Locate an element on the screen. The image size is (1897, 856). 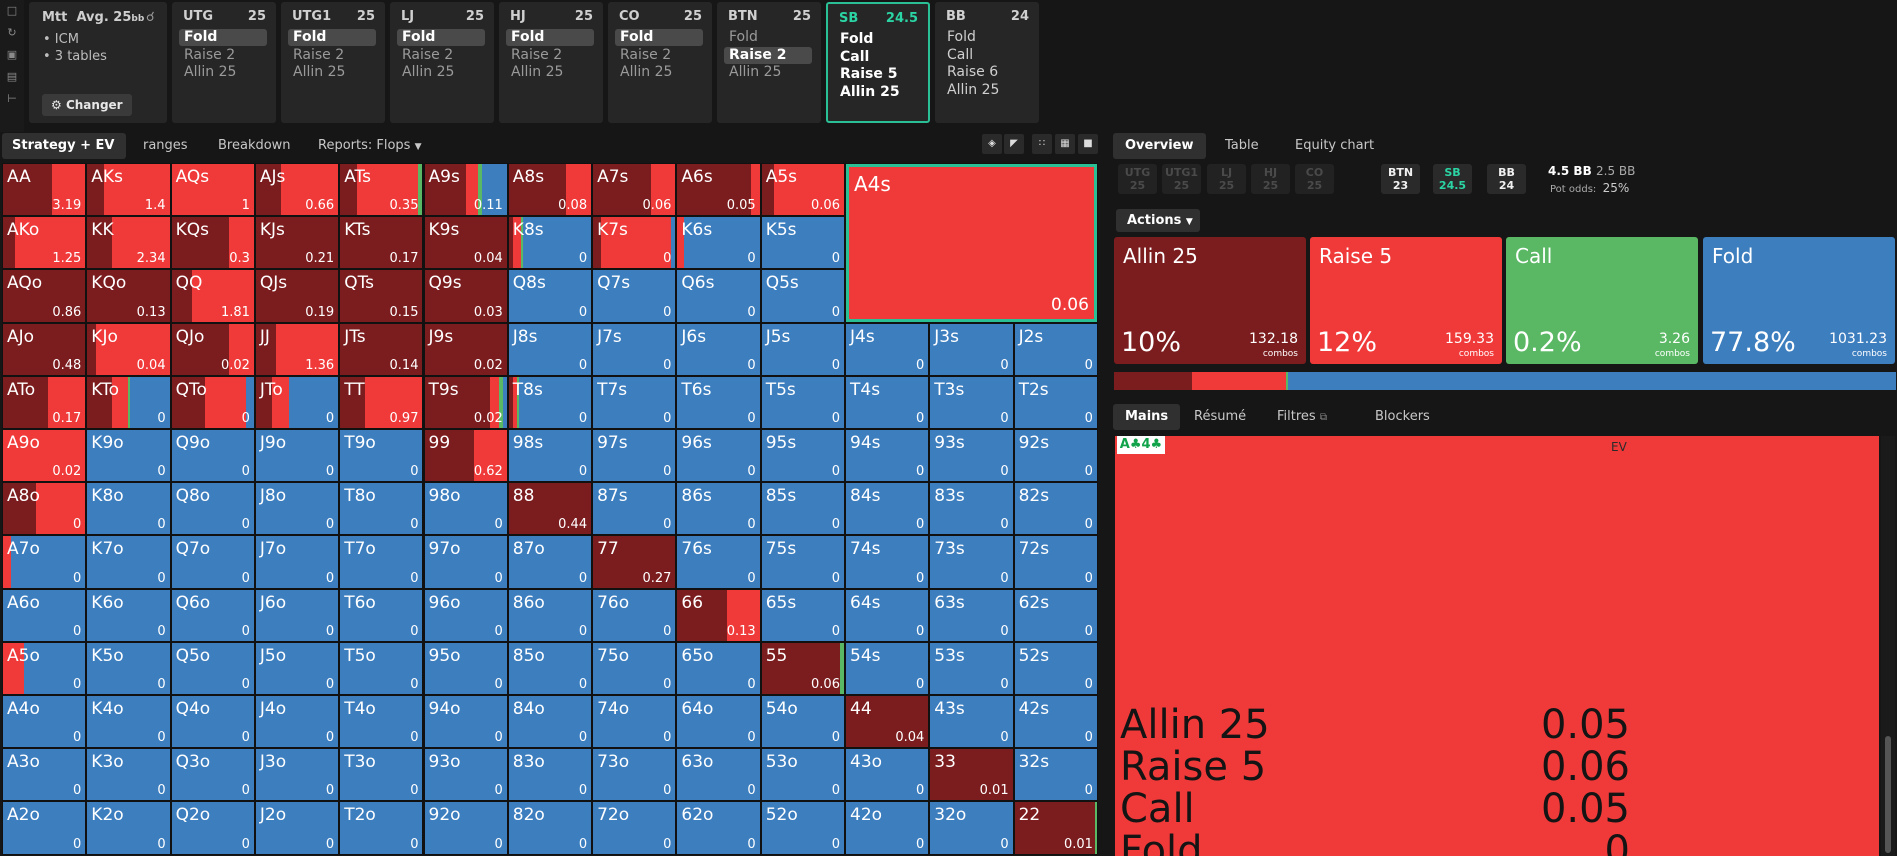
view-small-grid-icon: ∷ is located at coordinates (1042, 144).